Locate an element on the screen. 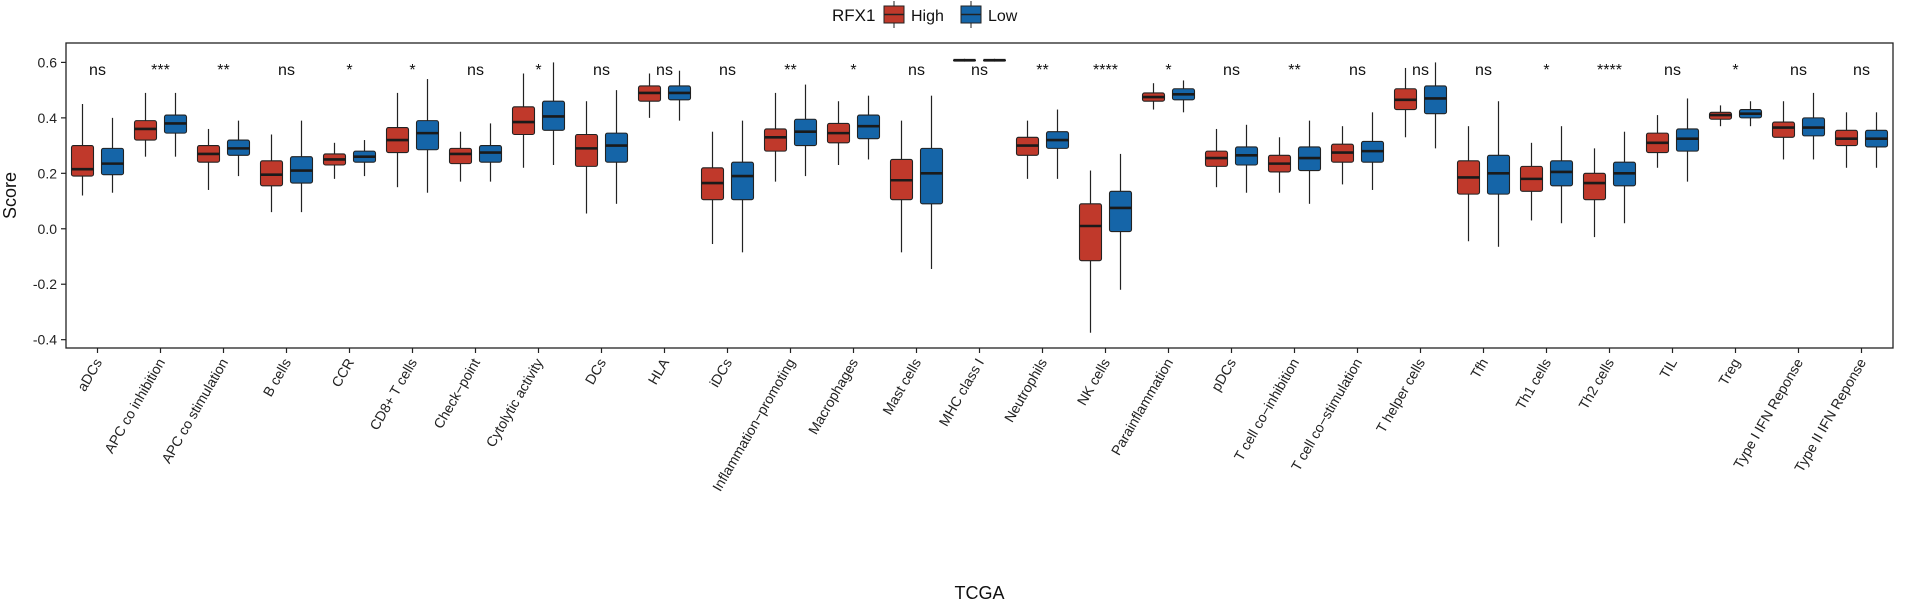 The height and width of the screenshot is (614, 1905). x-tick-label: Th2 cells is located at coordinates (1596, 384).